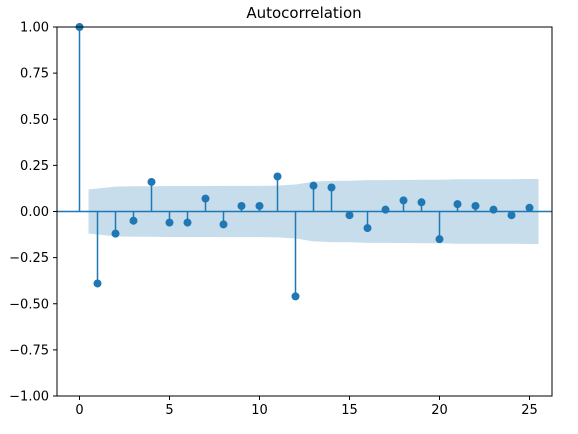 This screenshot has width=578, height=434. What do you see at coordinates (349, 410) in the screenshot?
I see `x-tick-label: 15` at bounding box center [349, 410].